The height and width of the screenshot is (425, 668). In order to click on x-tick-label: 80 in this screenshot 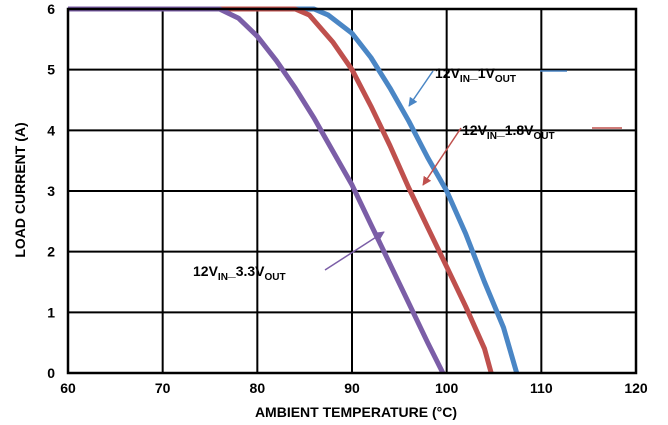, I will do `click(258, 388)`.